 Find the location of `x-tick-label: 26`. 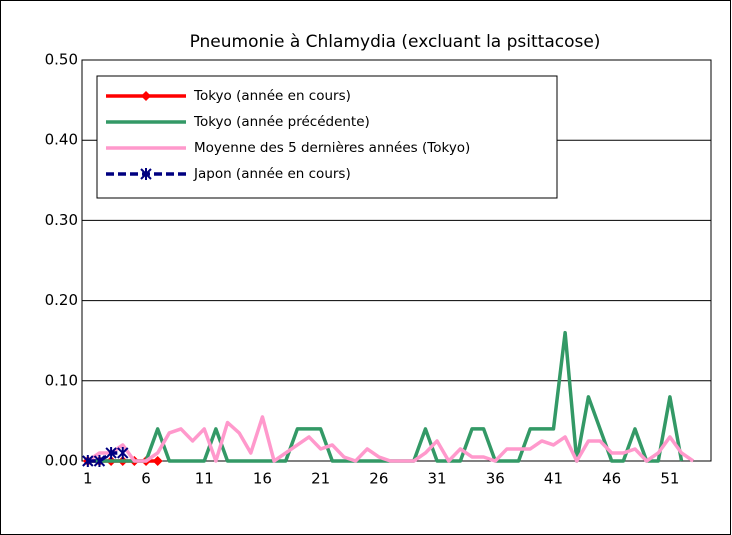

x-tick-label: 26 is located at coordinates (378, 479).